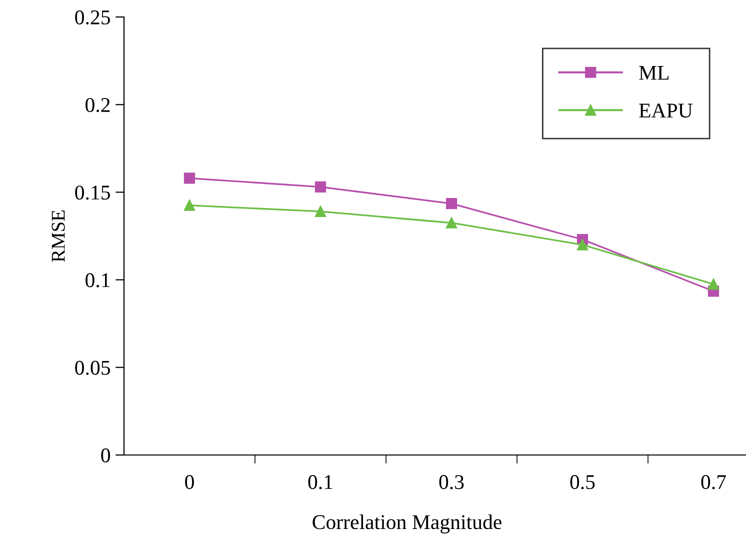  What do you see at coordinates (92, 367) in the screenshot?
I see `y-tick-label: 0.05` at bounding box center [92, 367].